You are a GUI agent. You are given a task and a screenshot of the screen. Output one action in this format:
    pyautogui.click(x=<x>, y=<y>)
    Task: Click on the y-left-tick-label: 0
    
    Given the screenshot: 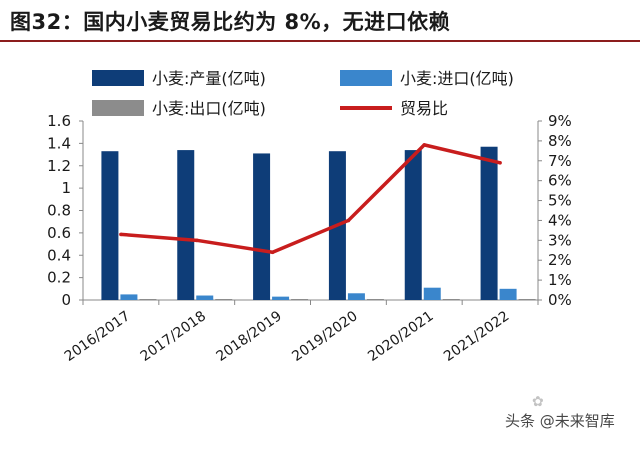 What is the action you would take?
    pyautogui.click(x=66, y=300)
    